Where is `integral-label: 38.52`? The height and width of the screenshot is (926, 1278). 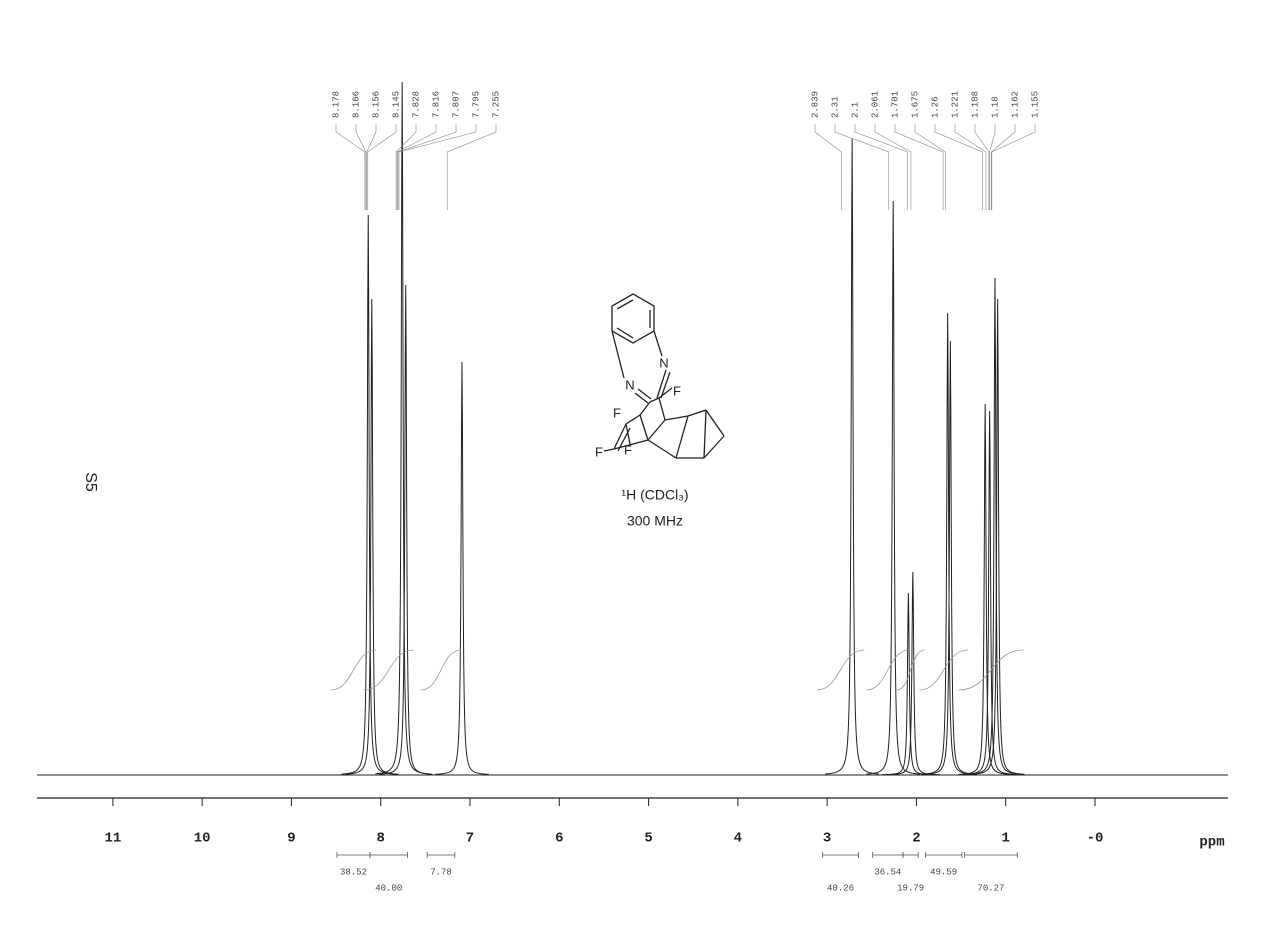
integral-label: 38.52 is located at coordinates (353, 872).